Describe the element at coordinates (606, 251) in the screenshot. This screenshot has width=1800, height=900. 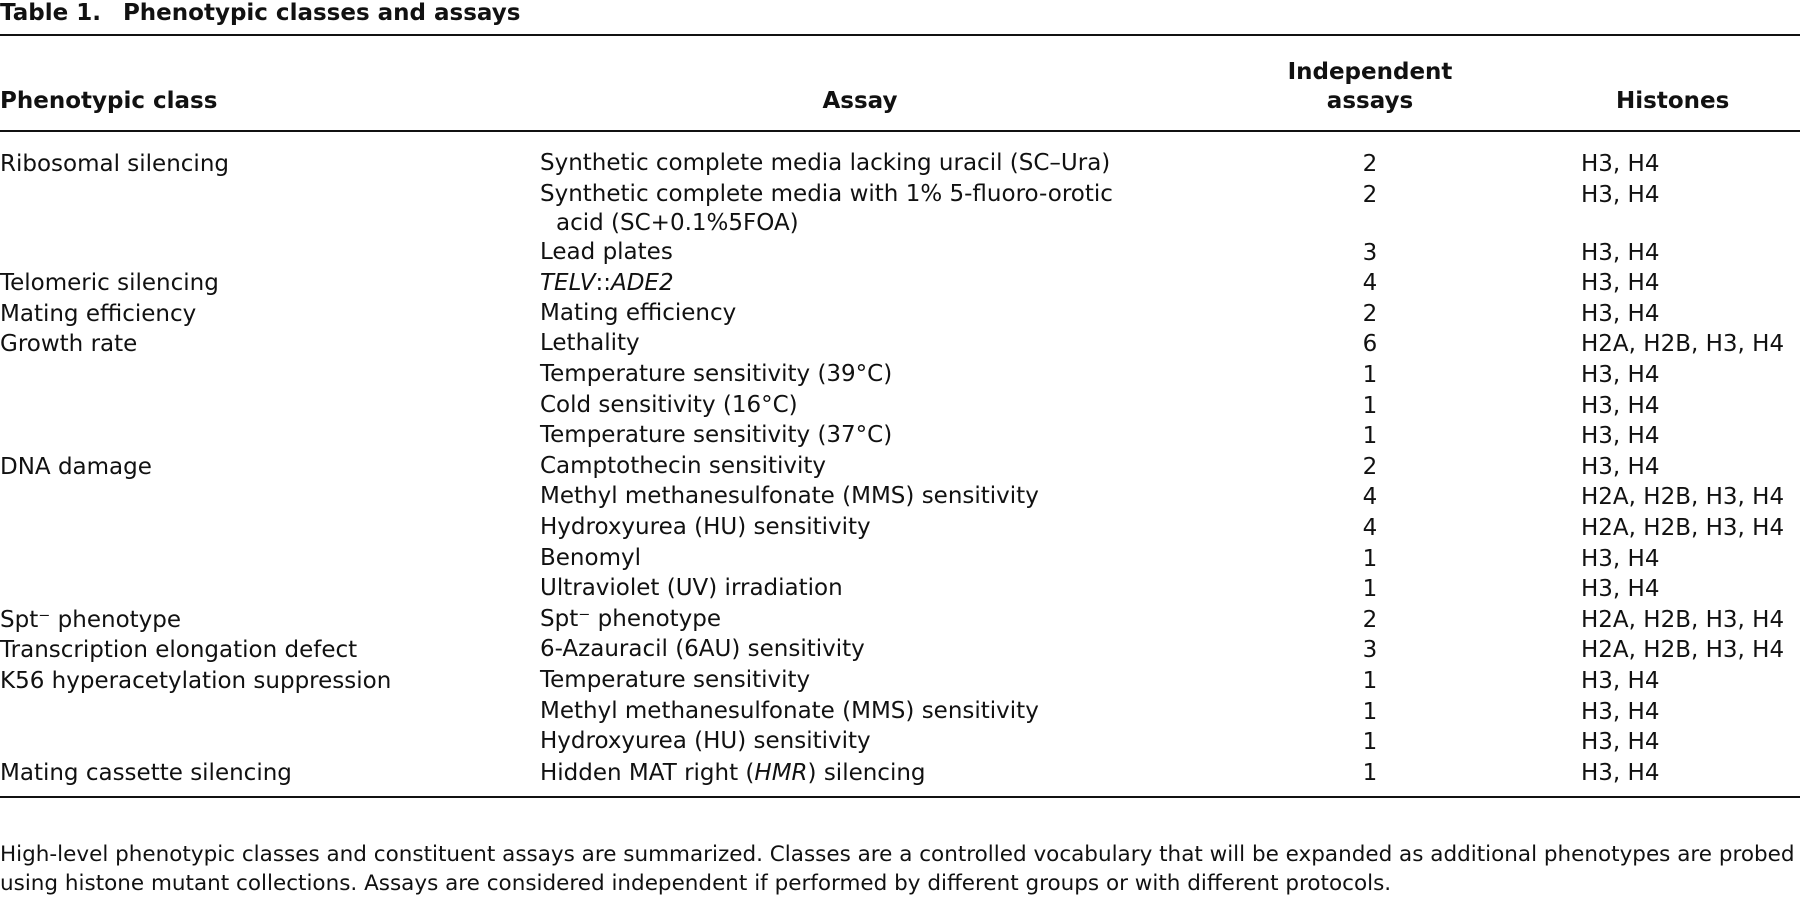
I see `assay-cell: Lead plates` at that location.